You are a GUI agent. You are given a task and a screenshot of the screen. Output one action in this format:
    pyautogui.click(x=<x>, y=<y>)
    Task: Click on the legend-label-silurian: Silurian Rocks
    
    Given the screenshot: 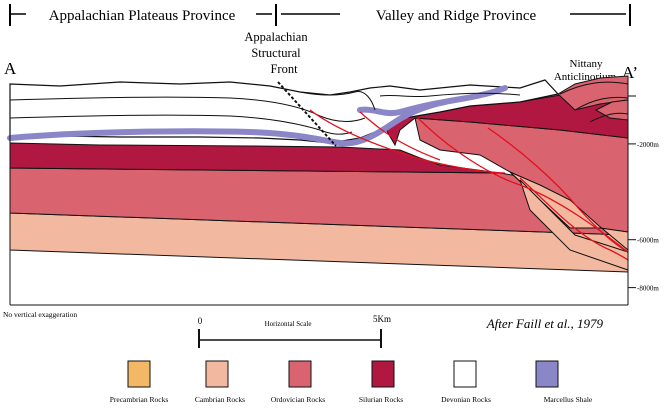 What is the action you would take?
    pyautogui.click(x=381, y=399)
    